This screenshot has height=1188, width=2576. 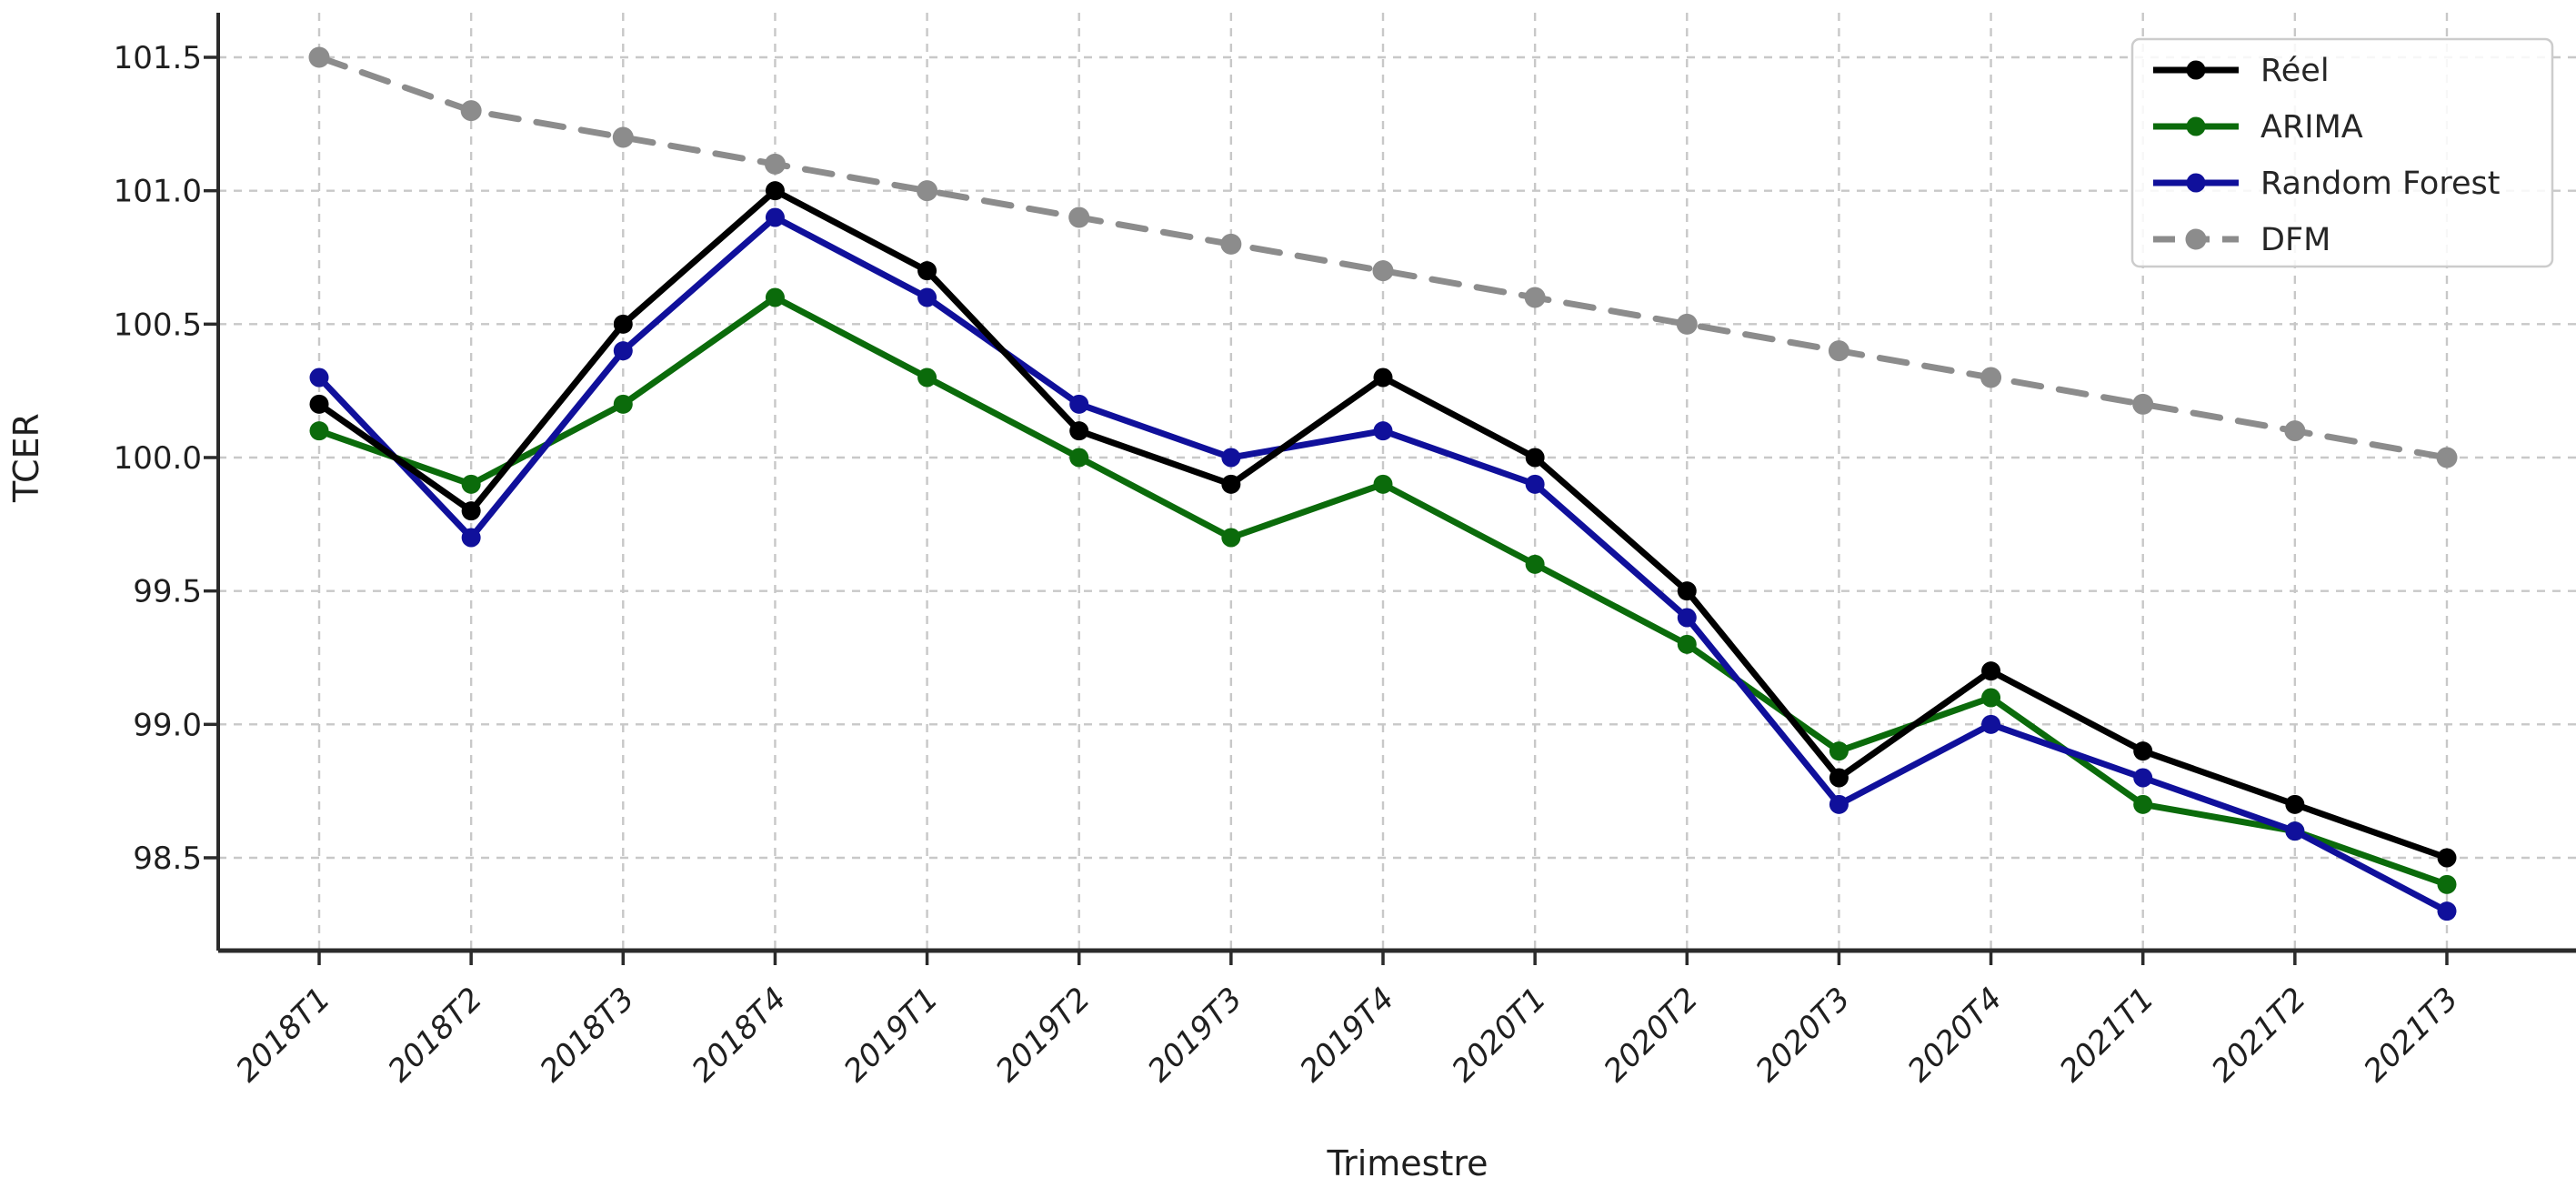 What do you see at coordinates (2447, 884) in the screenshot?
I see `data-point-arima-2021t3` at bounding box center [2447, 884].